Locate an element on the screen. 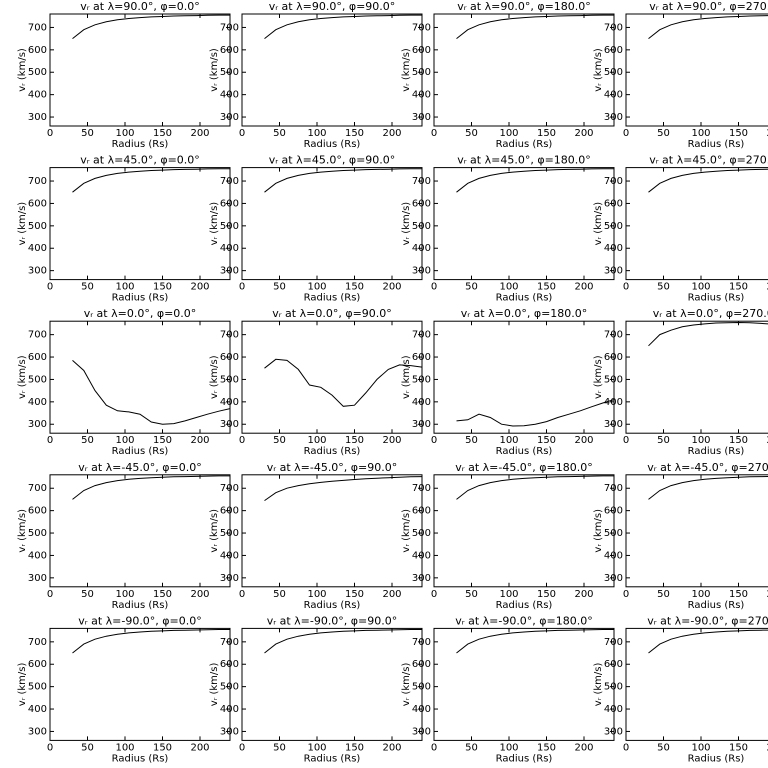 This screenshot has width=768, height=768. panel-title: vᵣ at λ=-45.0°, φ=0.0° is located at coordinates (140, 467).